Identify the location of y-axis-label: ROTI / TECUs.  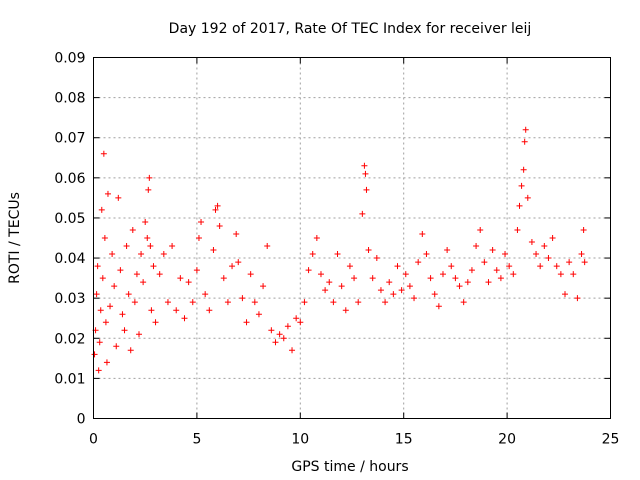
(15, 238).